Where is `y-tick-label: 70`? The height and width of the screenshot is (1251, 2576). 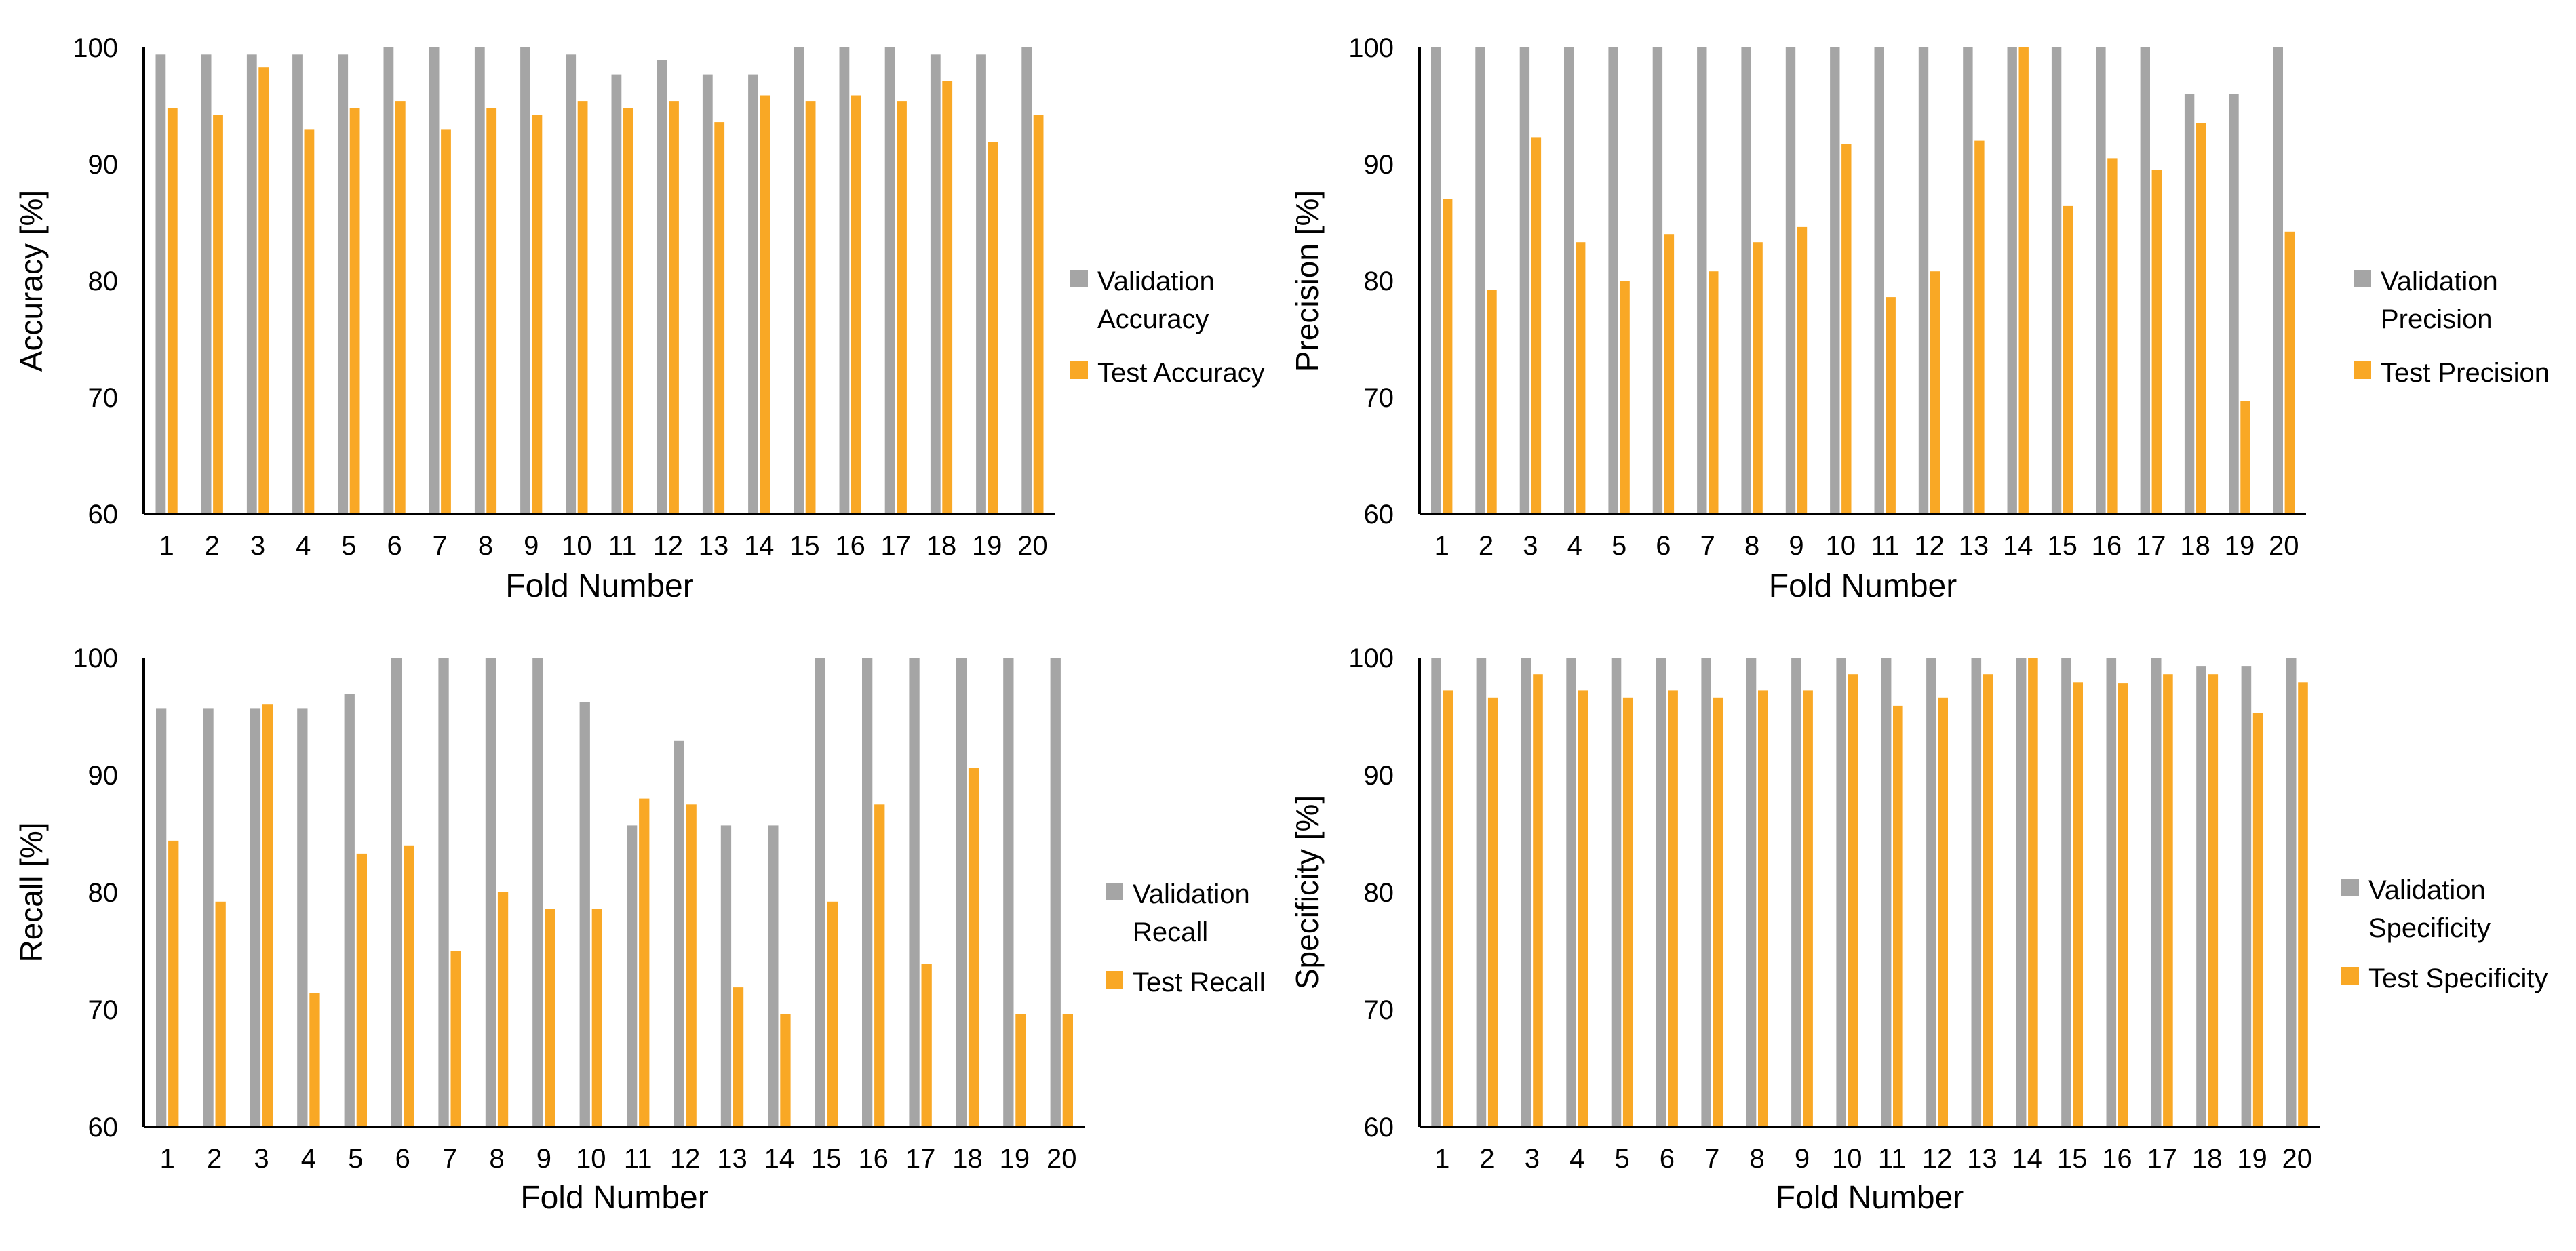 y-tick-label: 70 is located at coordinates (1379, 1010).